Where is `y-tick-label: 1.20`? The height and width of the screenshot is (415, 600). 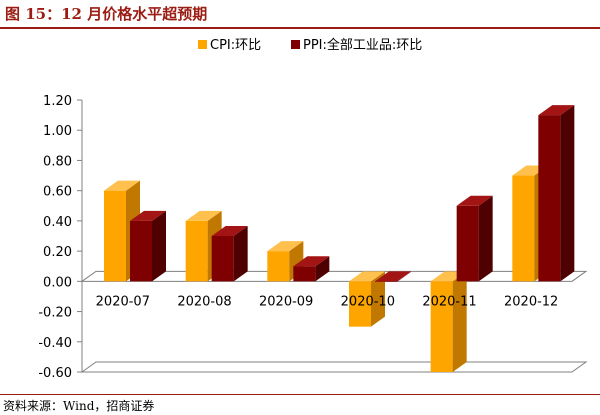 y-tick-label: 1.20 is located at coordinates (57, 101).